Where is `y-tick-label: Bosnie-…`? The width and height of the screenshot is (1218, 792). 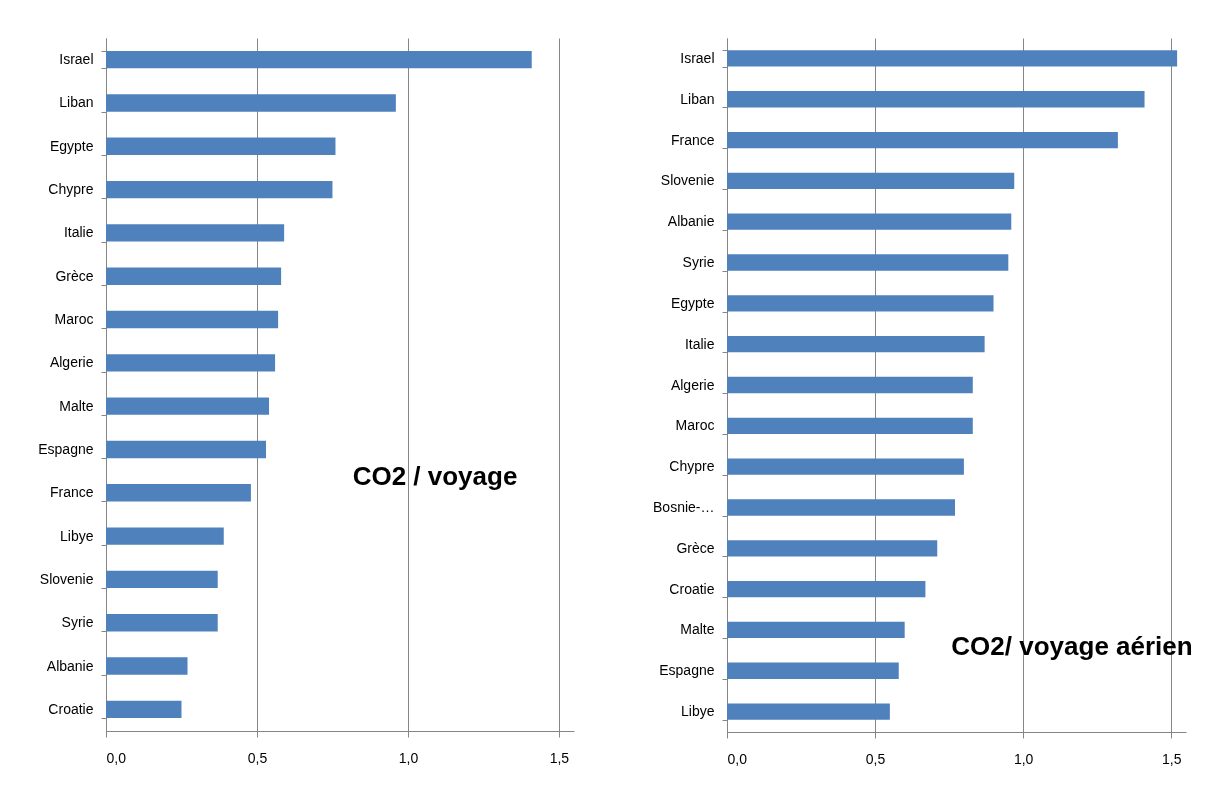
y-tick-label: Bosnie-… is located at coordinates (684, 506).